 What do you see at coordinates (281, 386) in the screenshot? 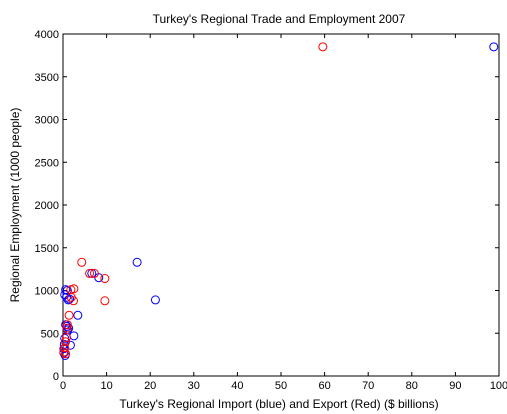
I see `x-tick-label: 50` at bounding box center [281, 386].